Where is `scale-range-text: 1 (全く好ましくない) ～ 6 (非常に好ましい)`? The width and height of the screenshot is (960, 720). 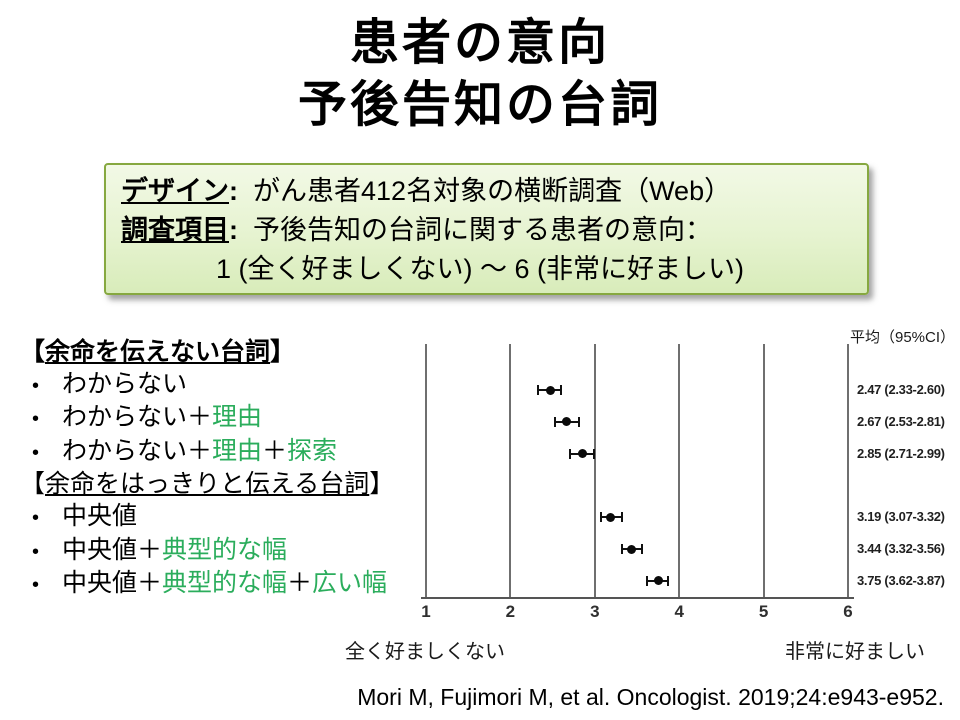
scale-range-text: 1 (全く好ましくない) ～ 6 (非常に好ましい) is located at coordinates (480, 269).